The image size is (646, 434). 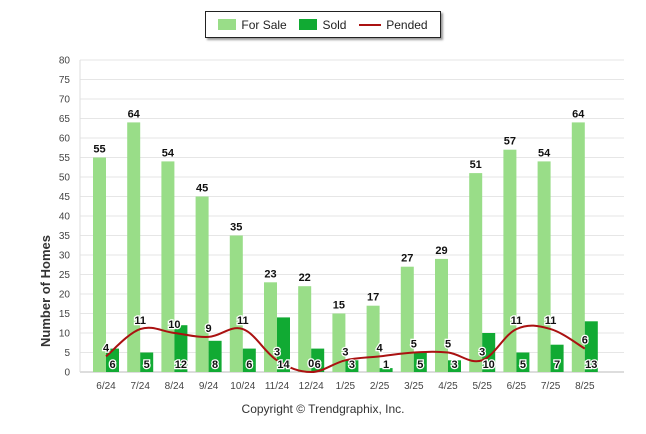 What do you see at coordinates (215, 365) in the screenshot?
I see `data-label-sold: 8` at bounding box center [215, 365].